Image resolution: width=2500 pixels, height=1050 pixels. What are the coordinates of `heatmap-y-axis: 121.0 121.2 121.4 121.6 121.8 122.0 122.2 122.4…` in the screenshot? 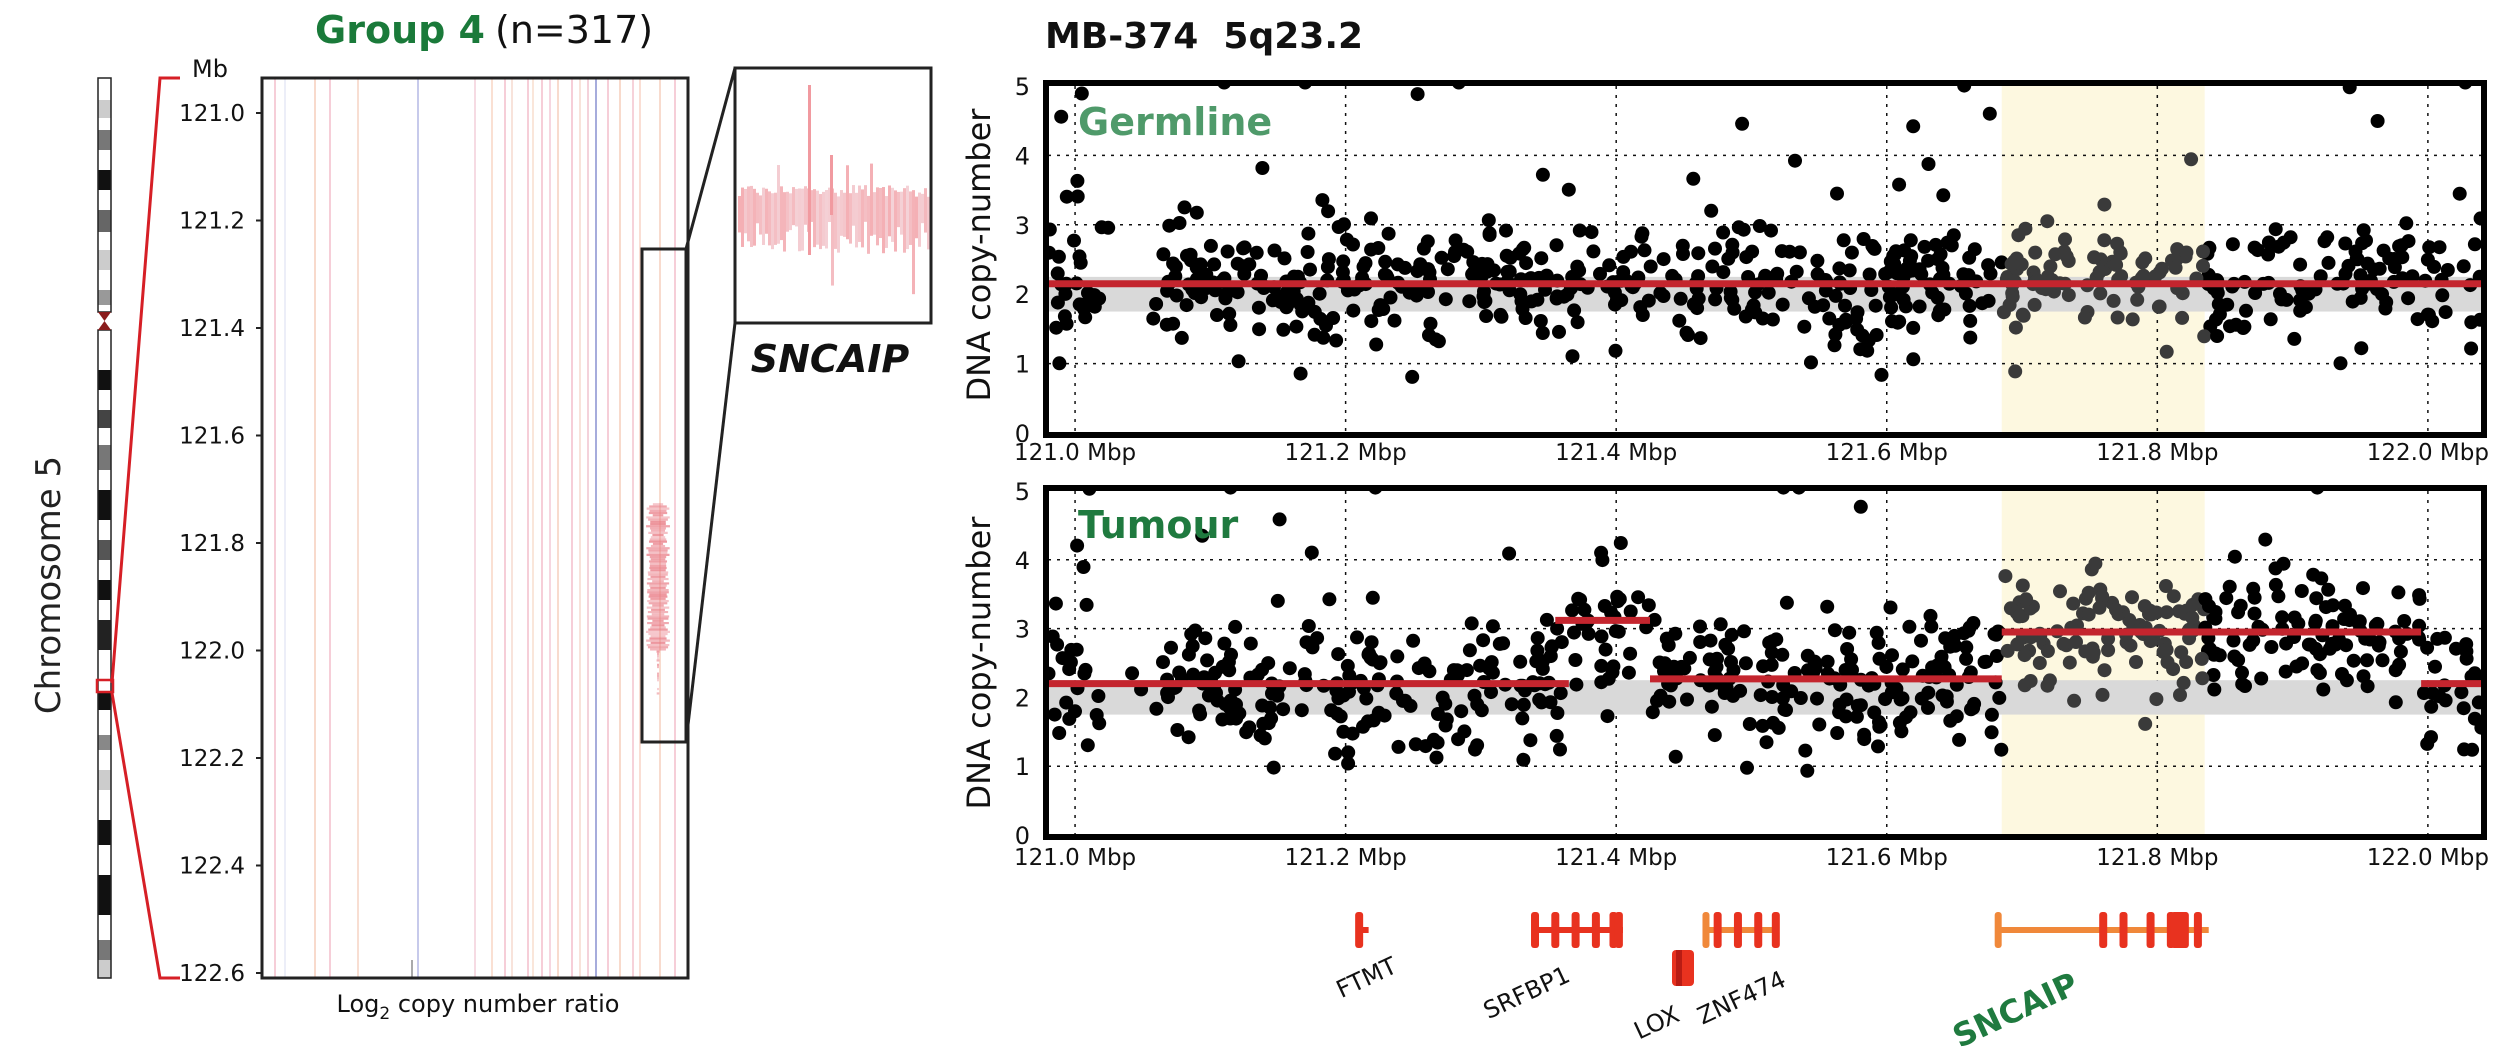 It's located at (220, 544).